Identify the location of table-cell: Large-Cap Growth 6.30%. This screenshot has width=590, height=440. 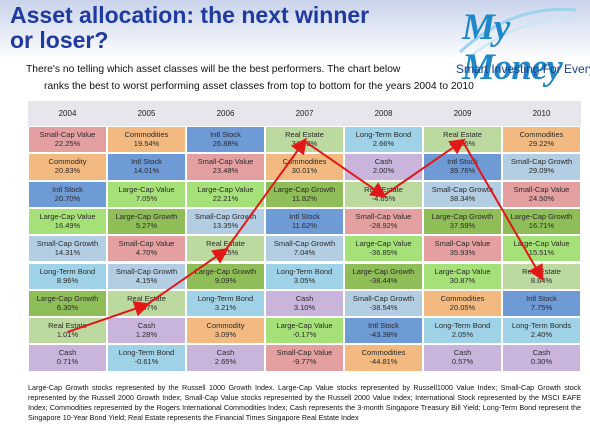
(67, 303).